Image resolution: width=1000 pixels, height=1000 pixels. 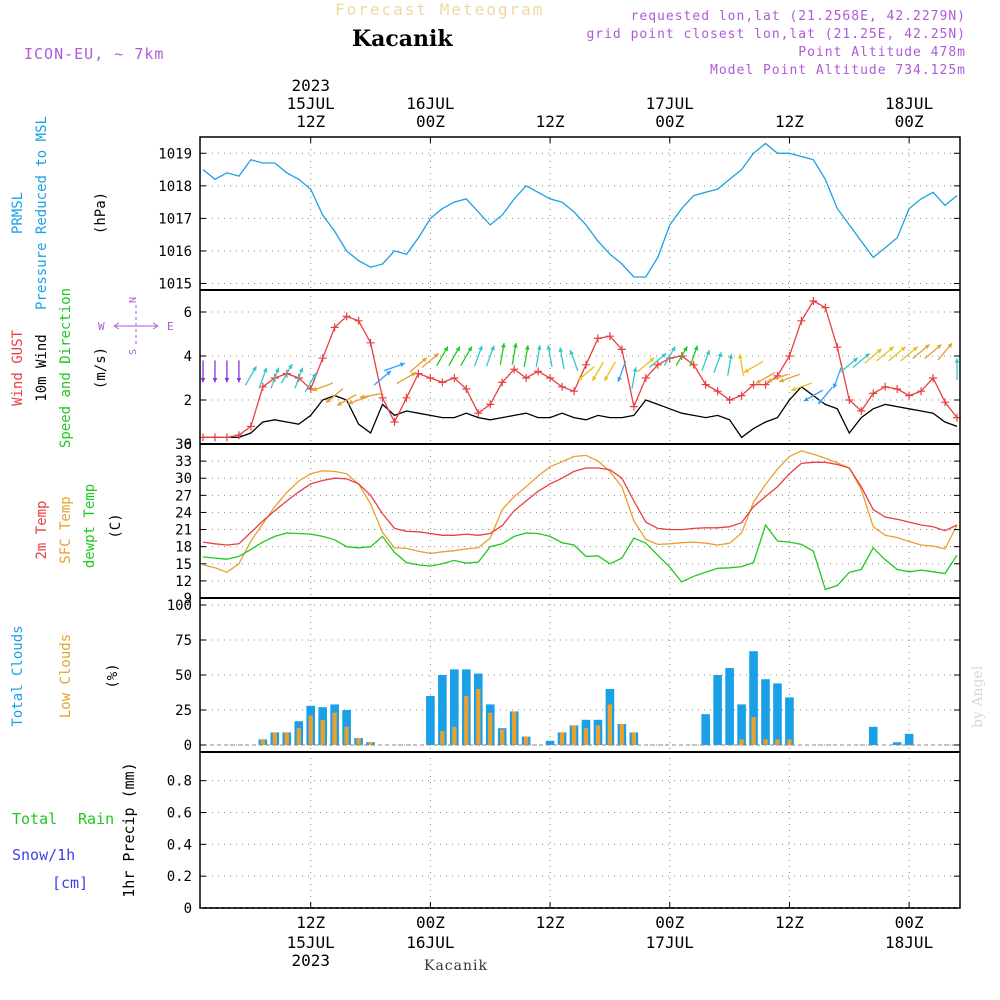 What do you see at coordinates (440, 9) in the screenshot?
I see `product-title: Forecast Meteogram` at bounding box center [440, 9].